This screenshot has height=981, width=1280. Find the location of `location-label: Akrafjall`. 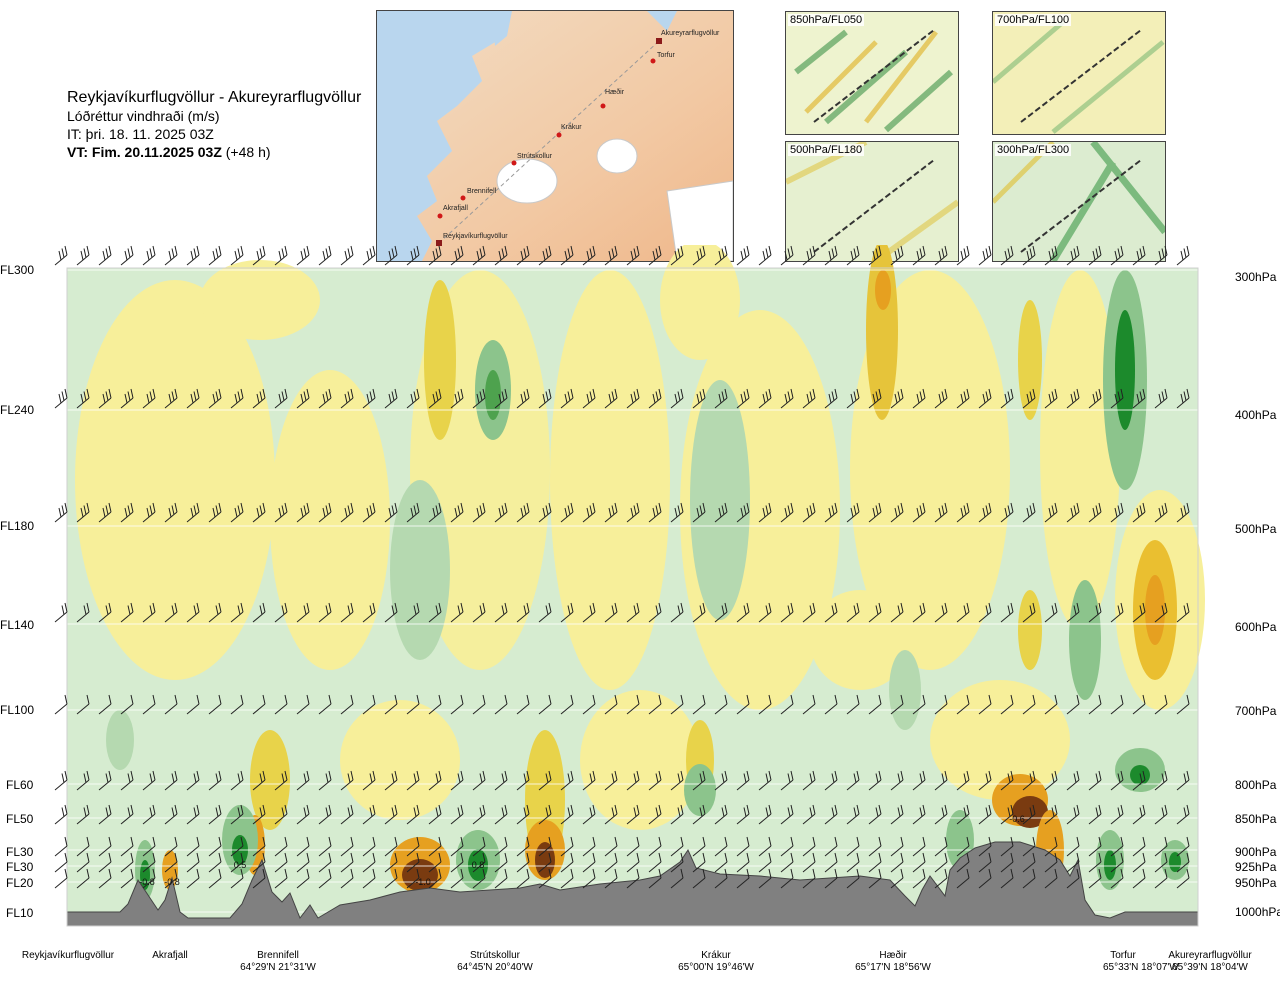

location-label: Akrafjall is located at coordinates (170, 956).